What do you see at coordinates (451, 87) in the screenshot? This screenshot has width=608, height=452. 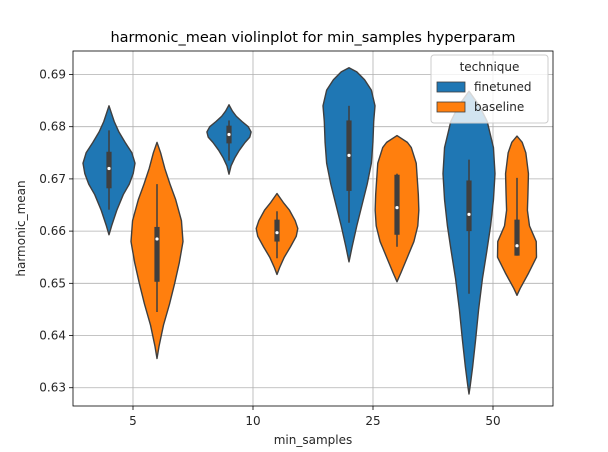 I see `legend-swatch-finetuned` at bounding box center [451, 87].